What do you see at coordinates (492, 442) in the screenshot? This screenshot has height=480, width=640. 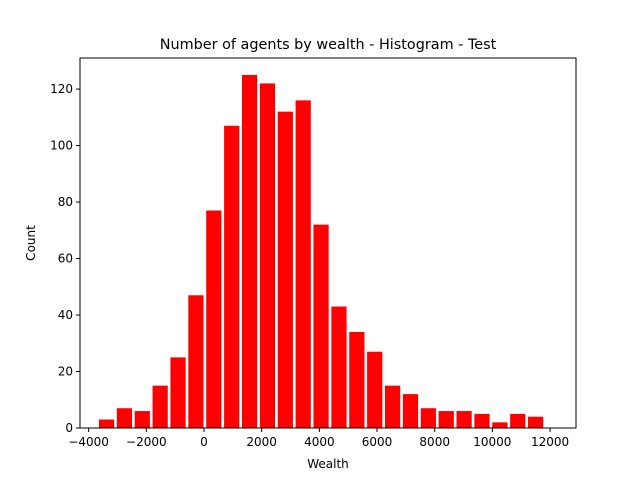 I see `x-tick-label: 10000` at bounding box center [492, 442].